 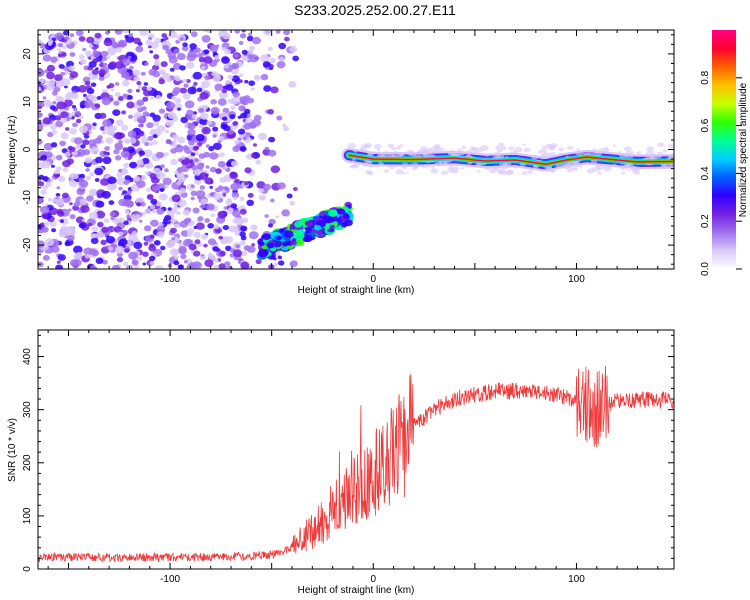 I want to click on snr-ytick-label: 300, so click(x=27, y=409).